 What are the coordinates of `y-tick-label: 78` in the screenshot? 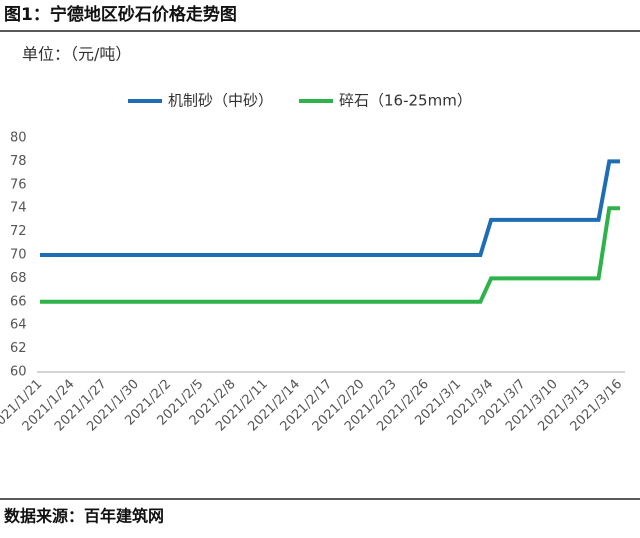 It's located at (18, 161).